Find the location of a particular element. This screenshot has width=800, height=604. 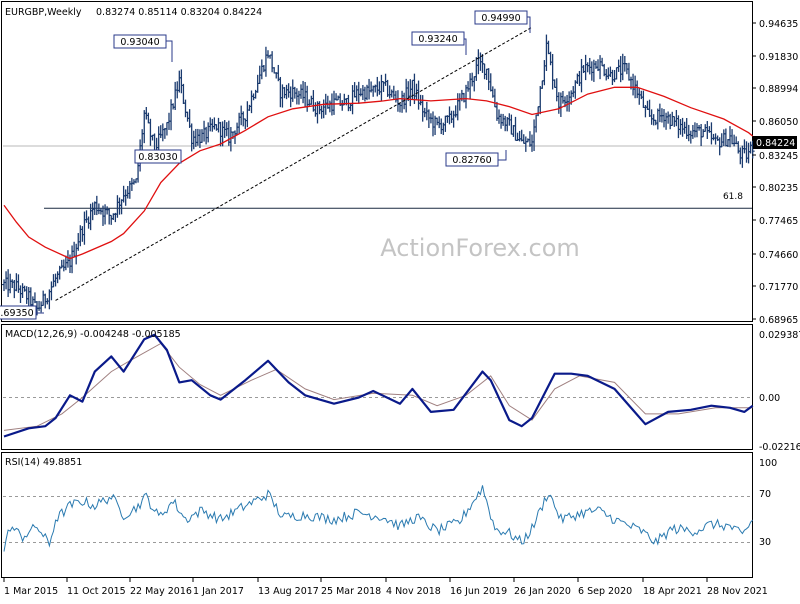

time-axis-label: 18 Apr 2021 is located at coordinates (672, 591).